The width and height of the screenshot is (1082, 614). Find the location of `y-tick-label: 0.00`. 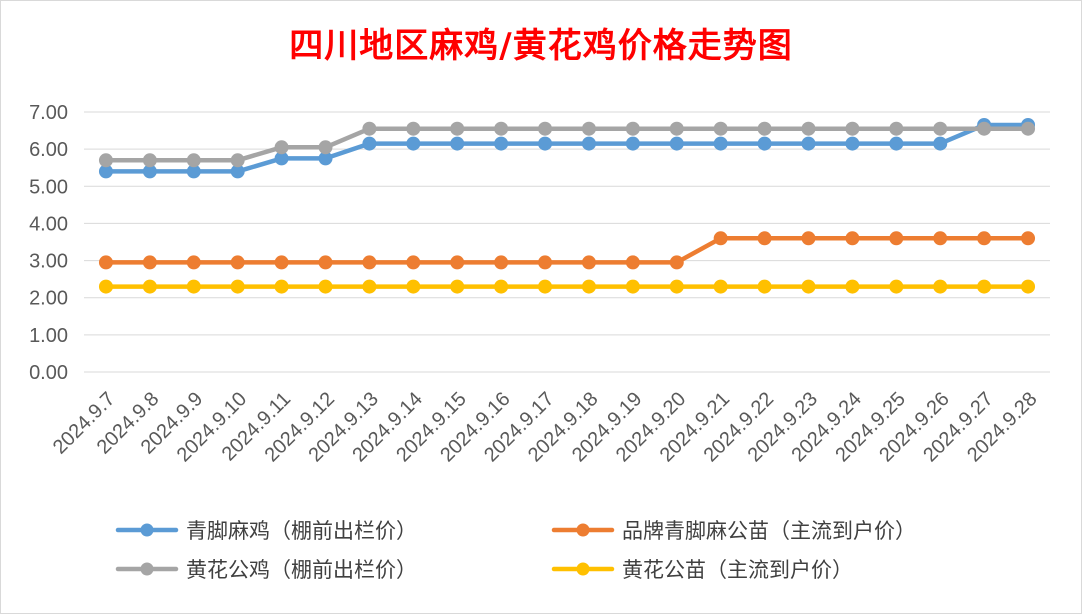

y-tick-label: 0.00 is located at coordinates (48, 373).